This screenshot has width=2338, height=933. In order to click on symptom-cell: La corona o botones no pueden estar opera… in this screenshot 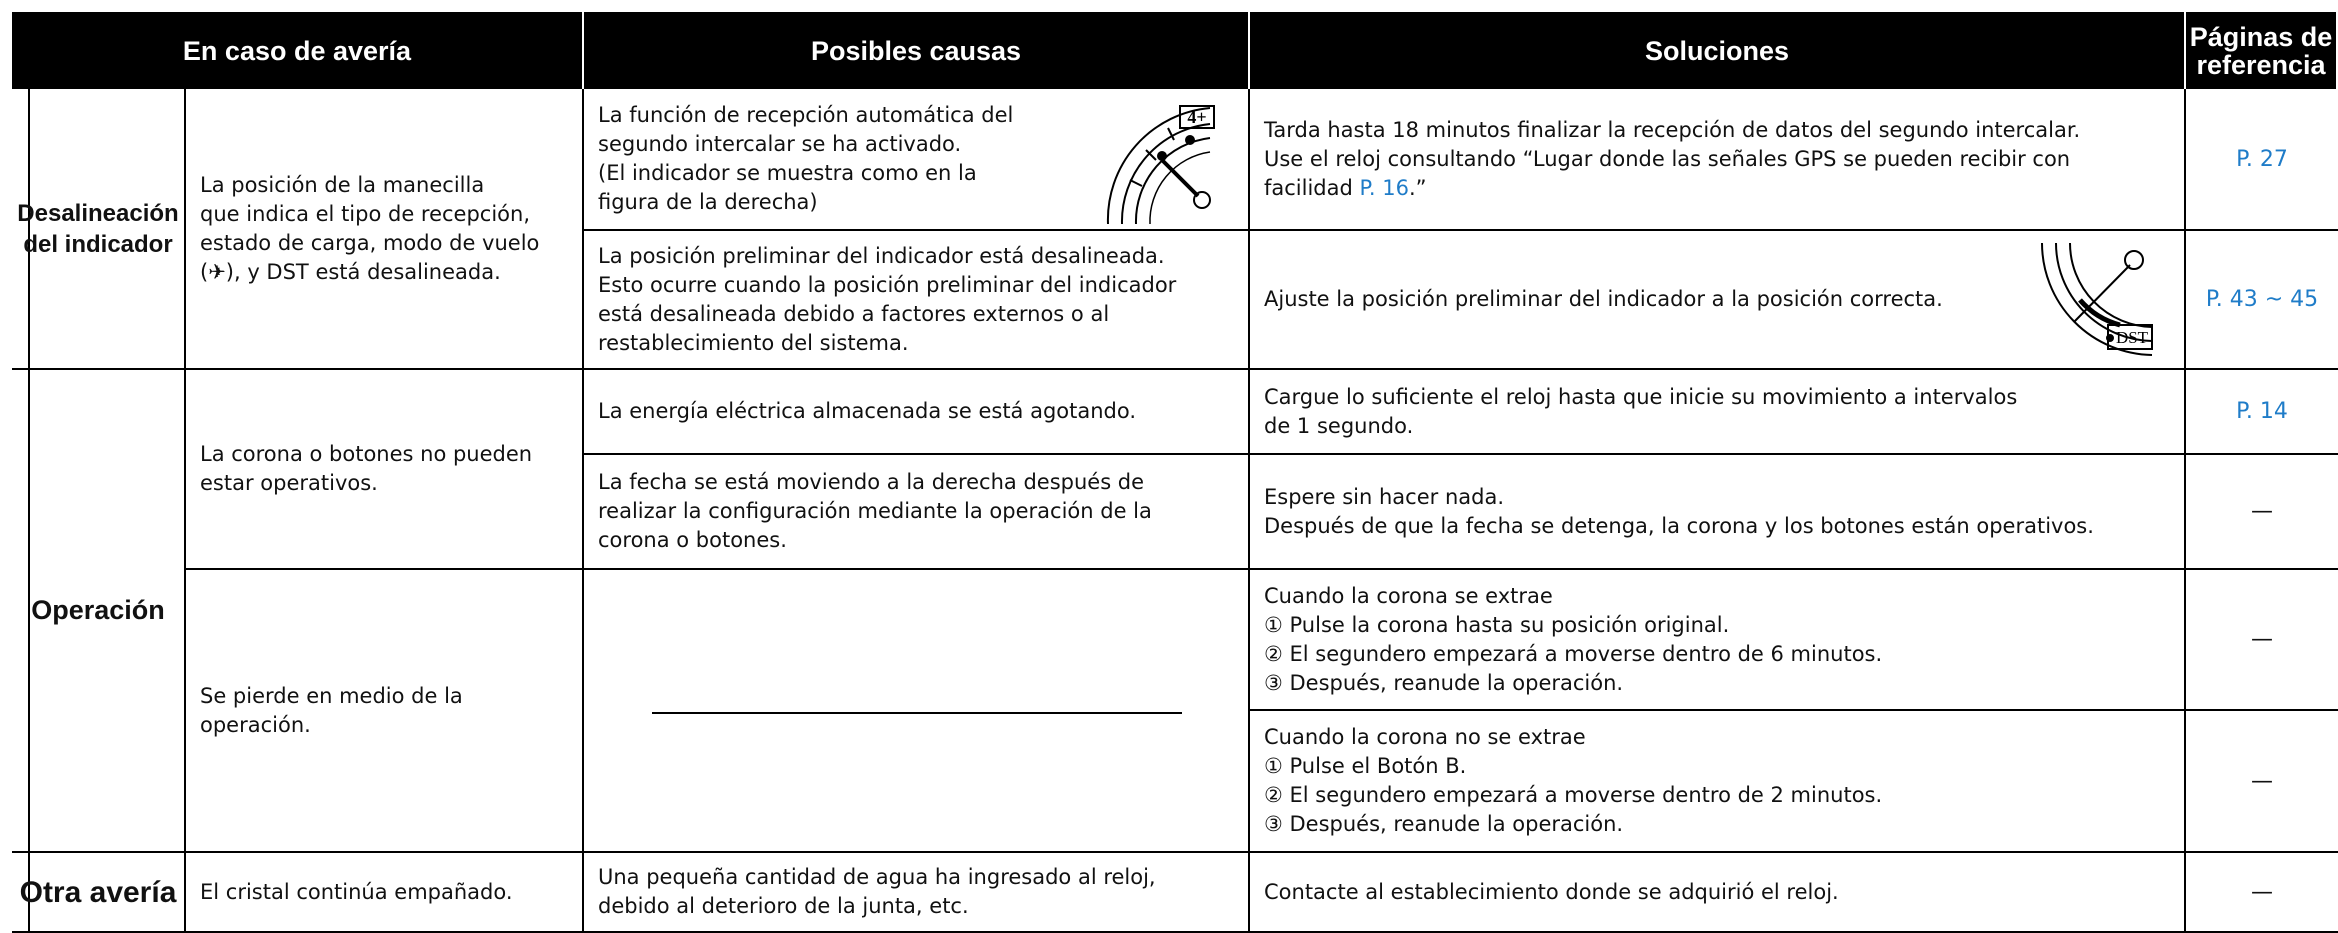, I will do `click(385, 470)`.